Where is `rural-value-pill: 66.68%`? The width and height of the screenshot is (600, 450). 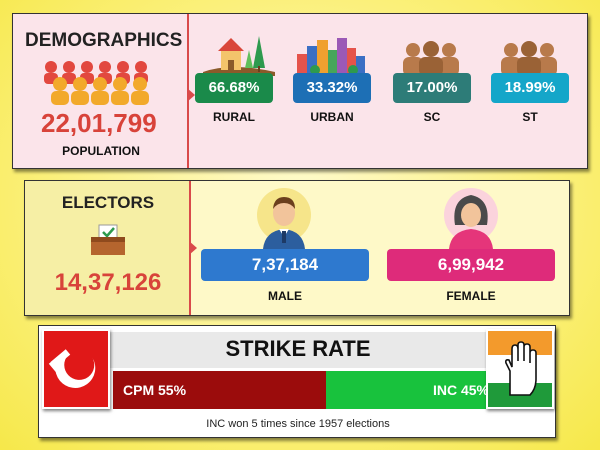 rural-value-pill: 66.68% is located at coordinates (234, 88).